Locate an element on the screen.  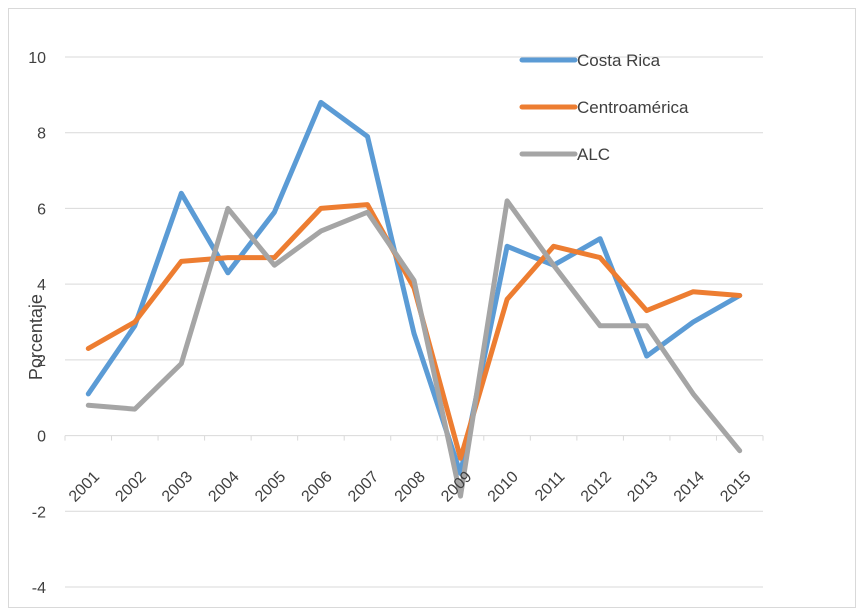
legend: Costa Rica Centroamérica ALC is located at coordinates (604, 107).